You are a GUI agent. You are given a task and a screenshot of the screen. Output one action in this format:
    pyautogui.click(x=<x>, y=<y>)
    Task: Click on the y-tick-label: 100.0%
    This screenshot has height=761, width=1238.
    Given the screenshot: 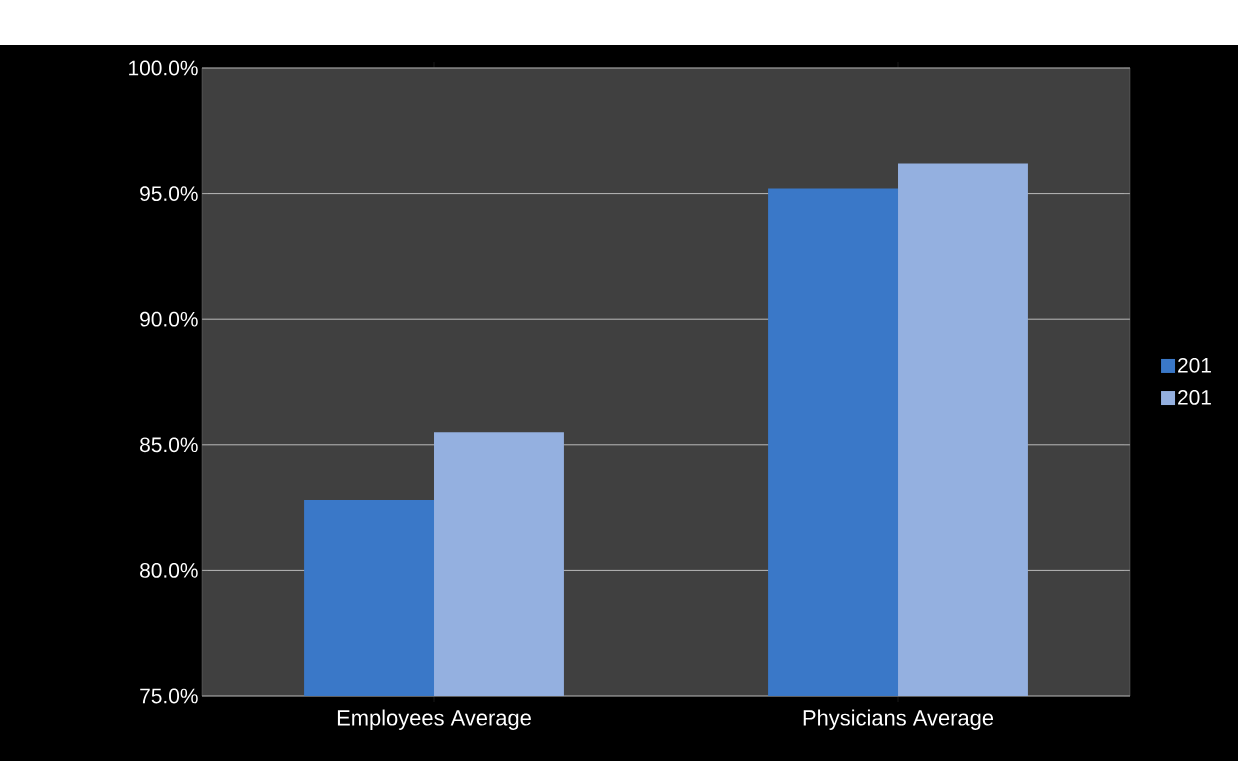 What is the action you would take?
    pyautogui.click(x=163, y=68)
    